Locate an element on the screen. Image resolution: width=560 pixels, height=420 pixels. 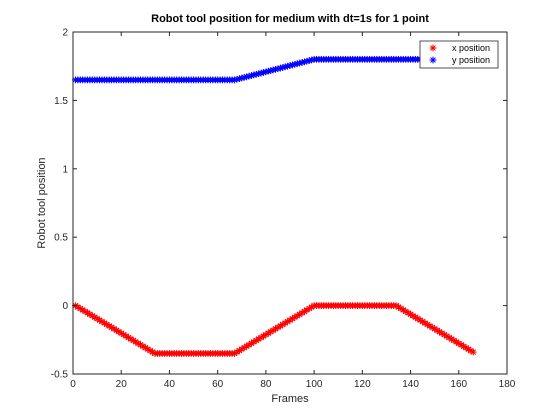
y-axis-label: Robot tool position is located at coordinates (42, 202).